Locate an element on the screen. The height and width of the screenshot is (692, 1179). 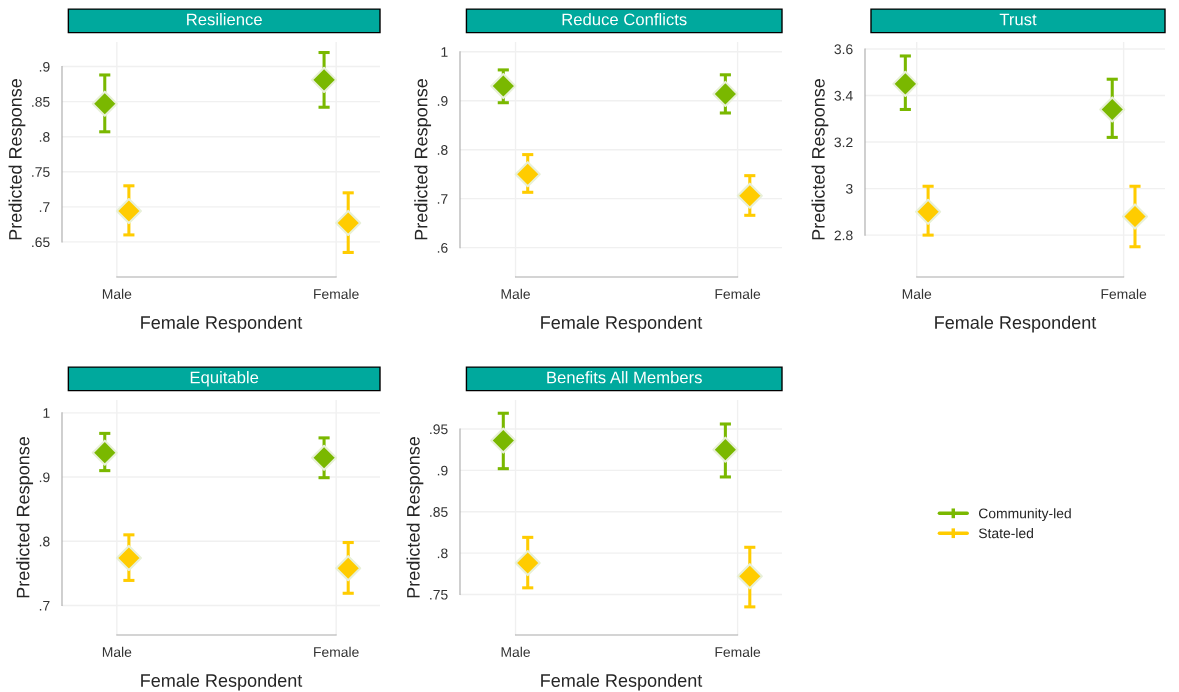
chart-title: Benefits All Members is located at coordinates (624, 377).